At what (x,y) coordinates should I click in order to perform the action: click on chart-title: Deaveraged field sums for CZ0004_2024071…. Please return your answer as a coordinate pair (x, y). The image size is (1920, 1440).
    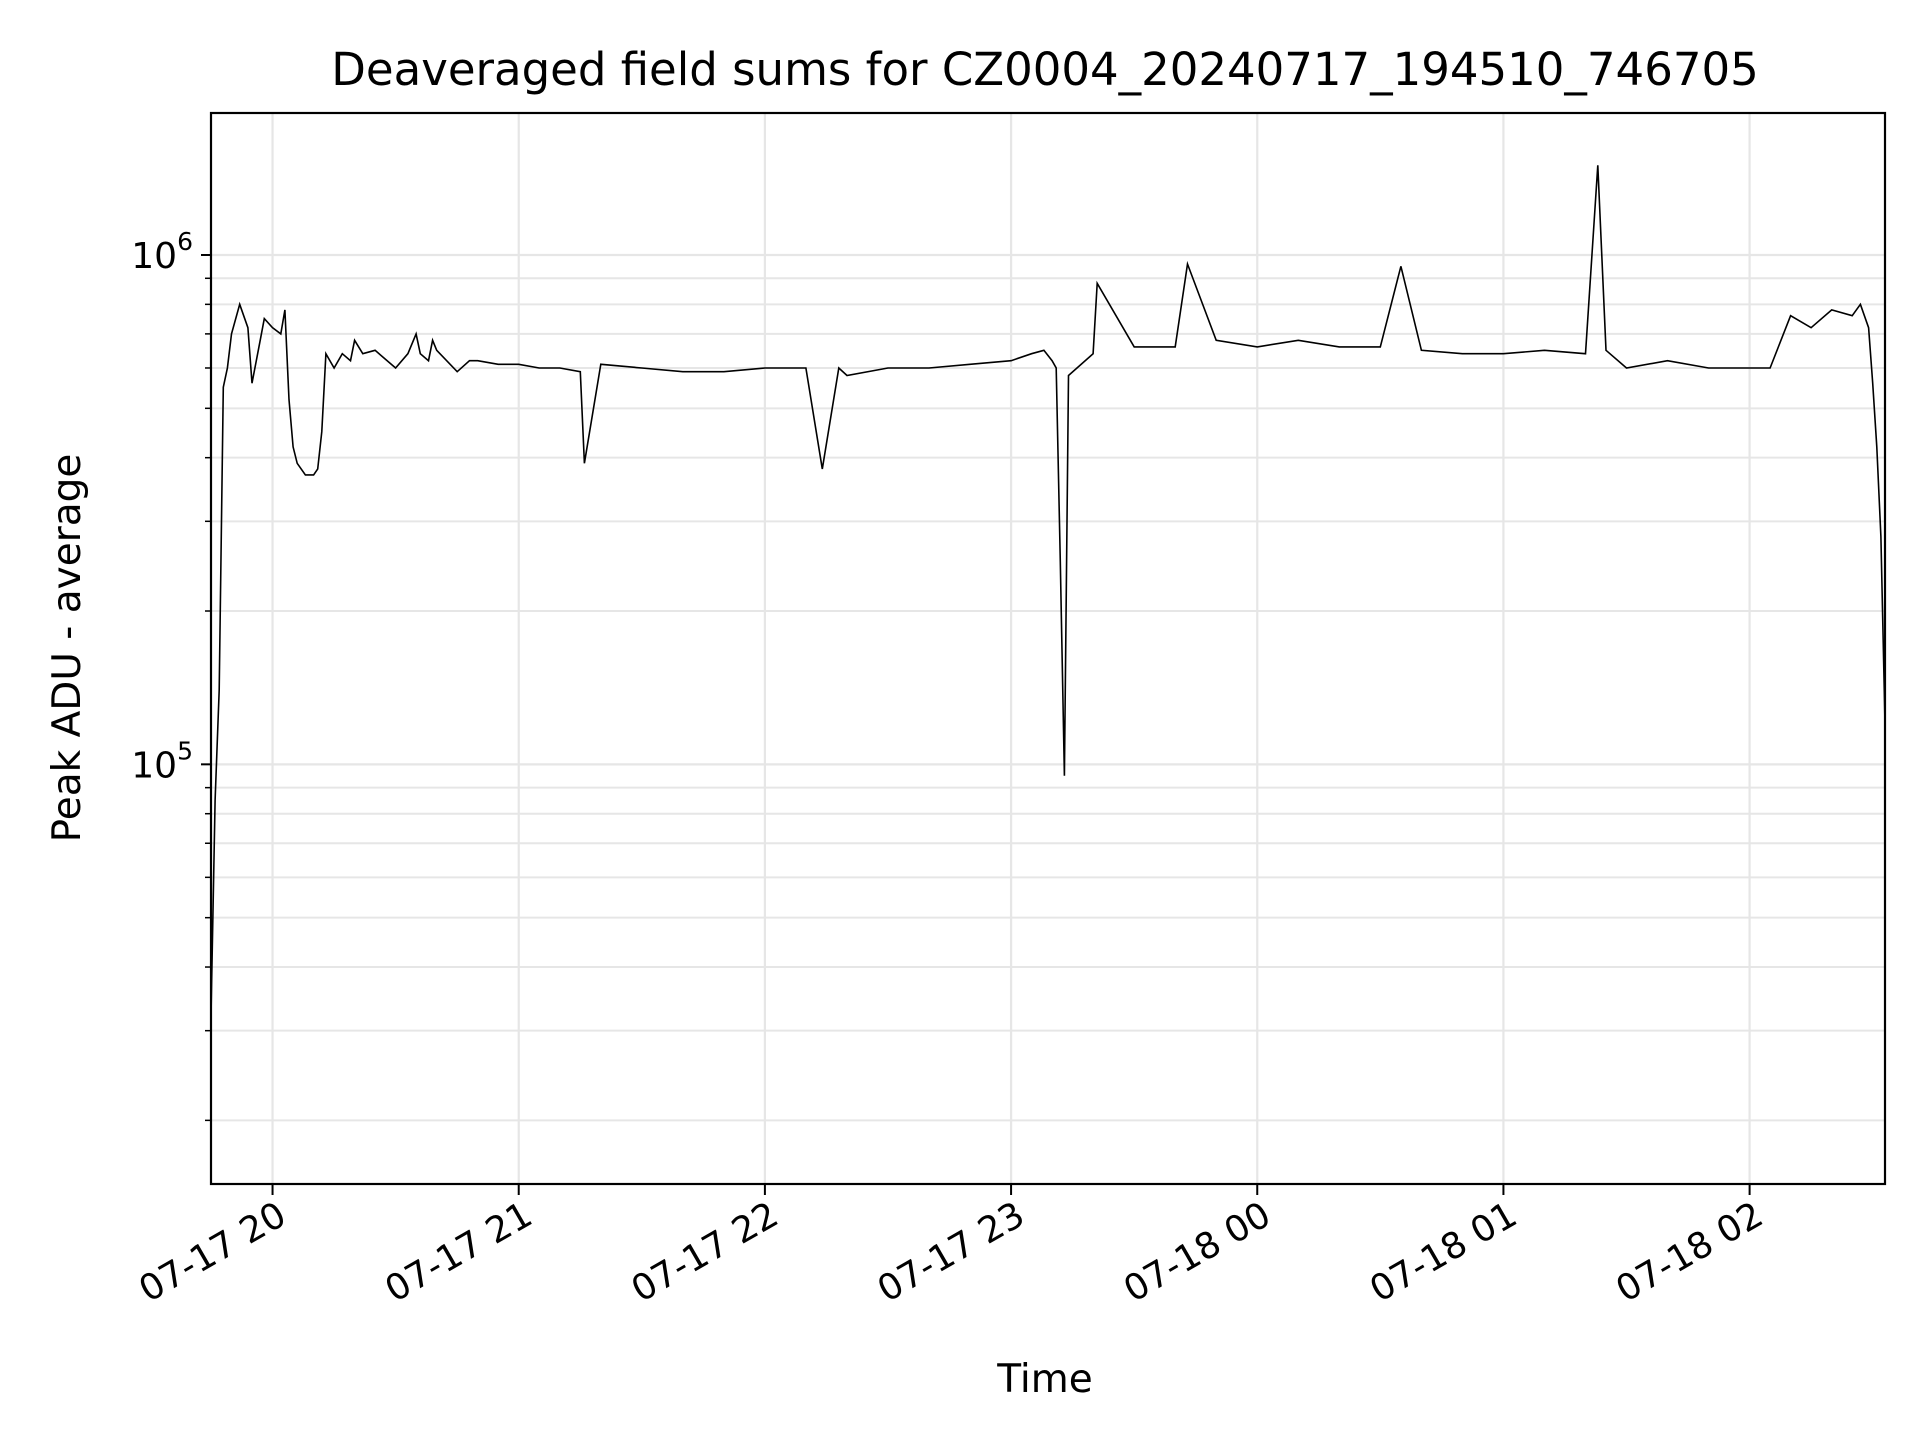
    Looking at the image, I should click on (1044, 69).